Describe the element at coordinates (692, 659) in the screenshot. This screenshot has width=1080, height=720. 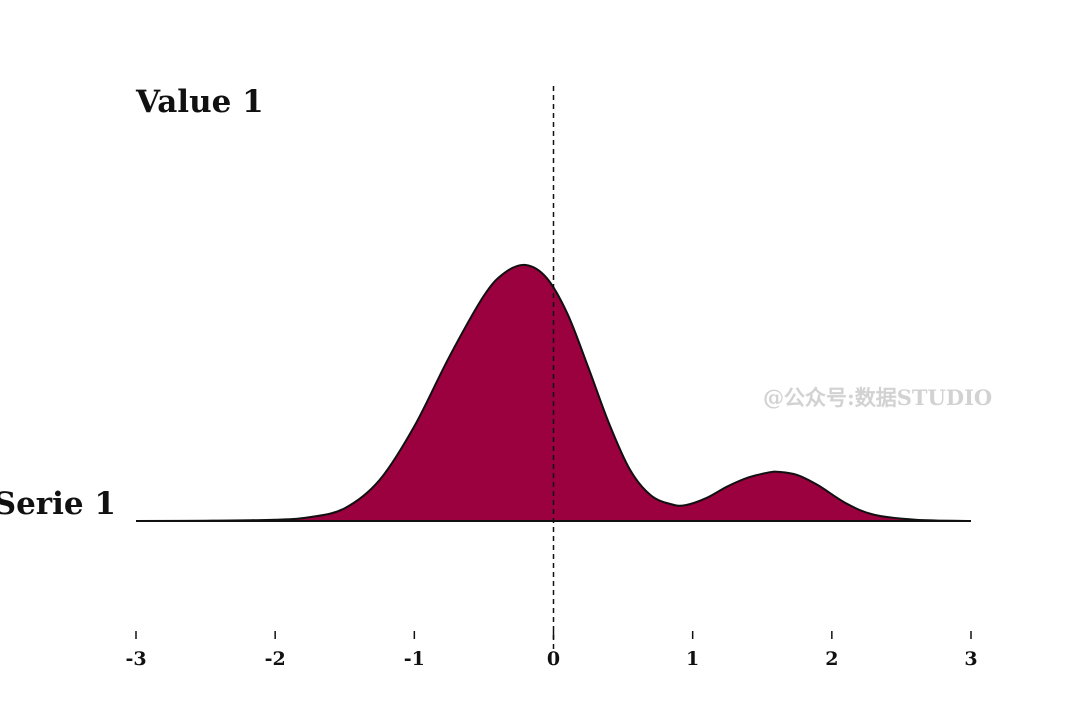
I see `x-tick-label: 1` at that location.